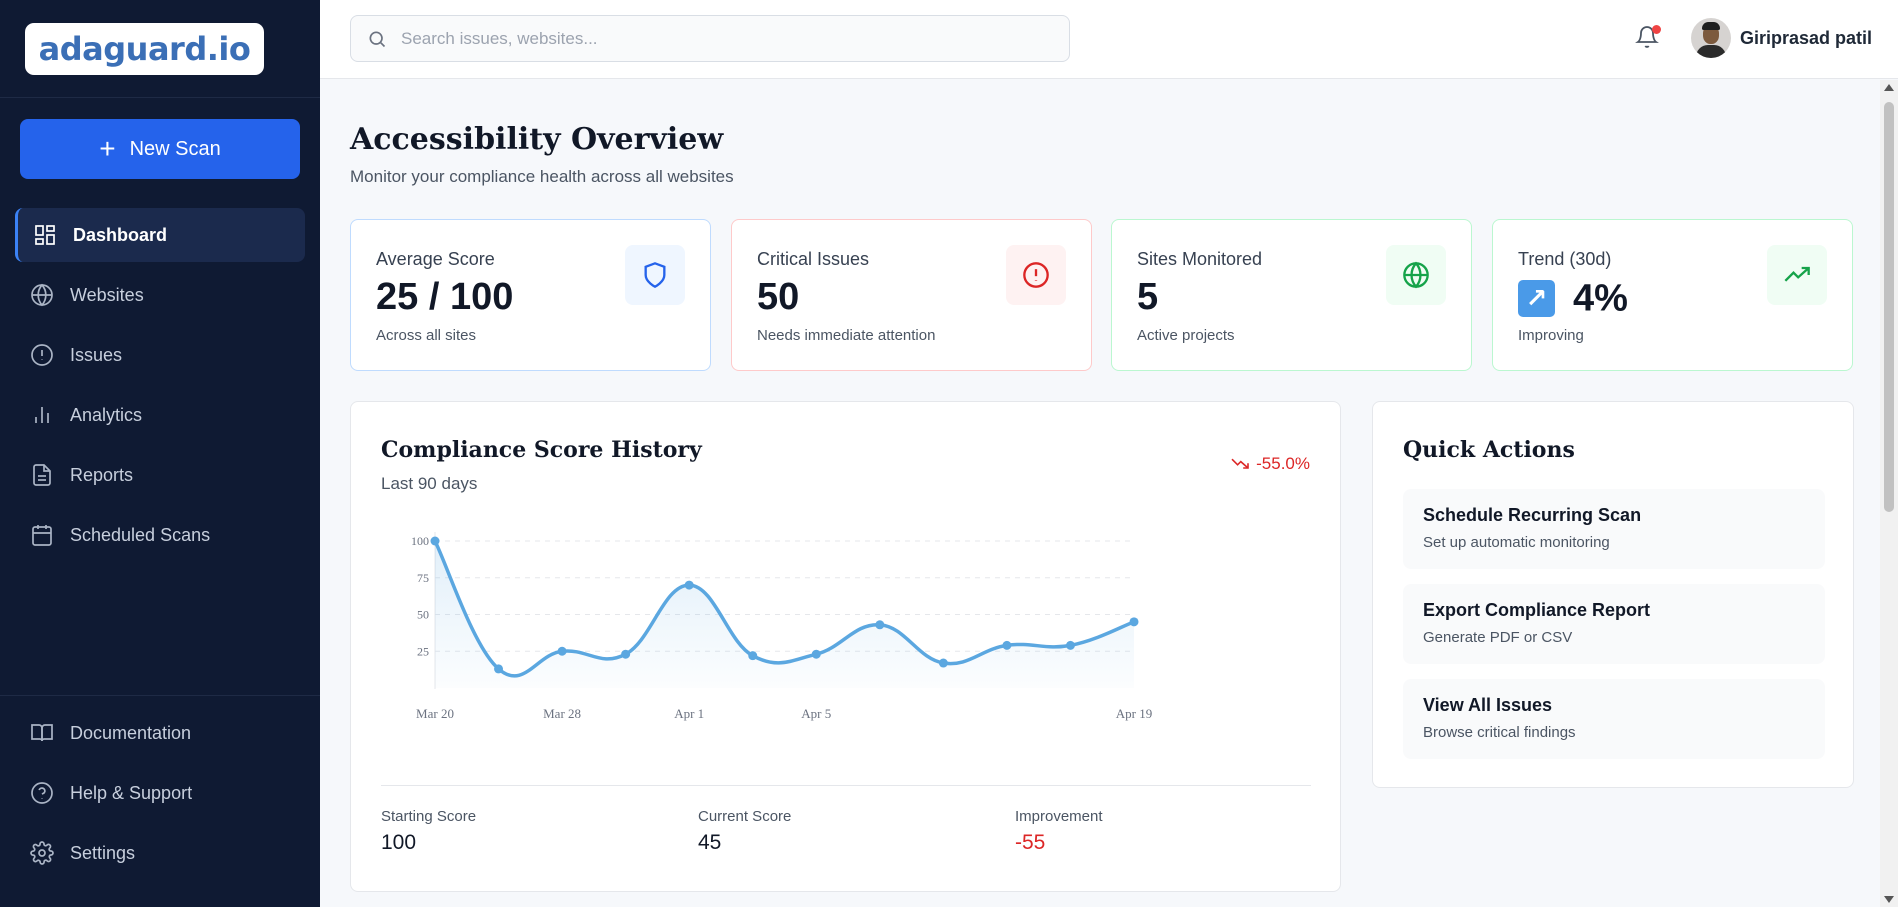 The image size is (1898, 907). I want to click on quick-action-desc: Set up automatic monitoring, so click(1516, 542).